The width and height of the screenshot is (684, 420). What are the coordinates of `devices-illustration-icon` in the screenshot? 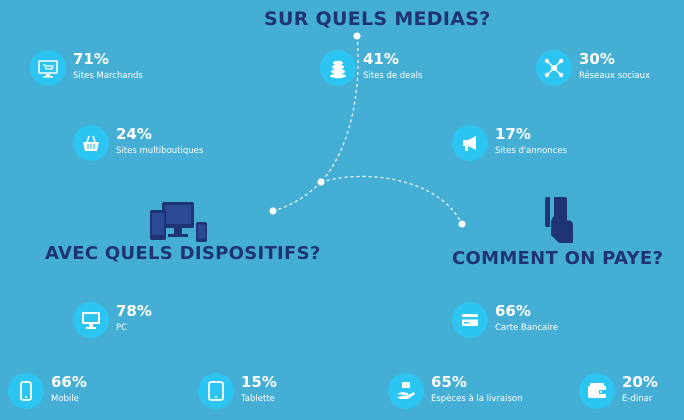 It's located at (178, 222).